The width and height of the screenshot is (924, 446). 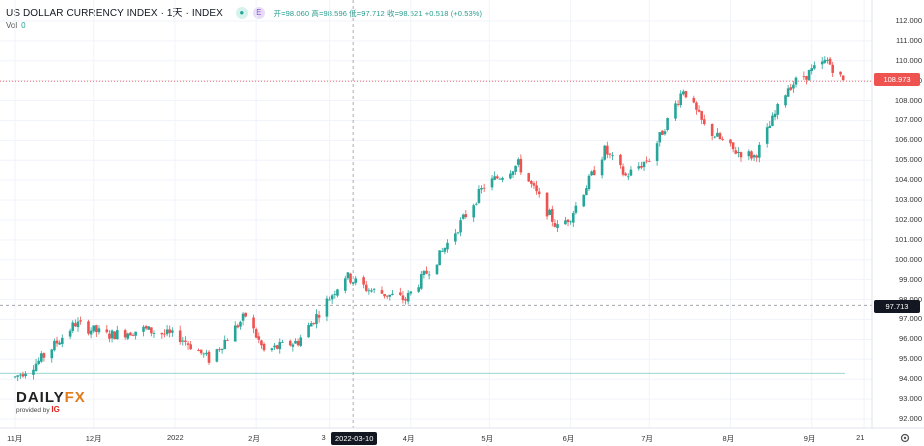 What do you see at coordinates (898, 299) in the screenshot?
I see `price-tick-label: 98.000` at bounding box center [898, 299].